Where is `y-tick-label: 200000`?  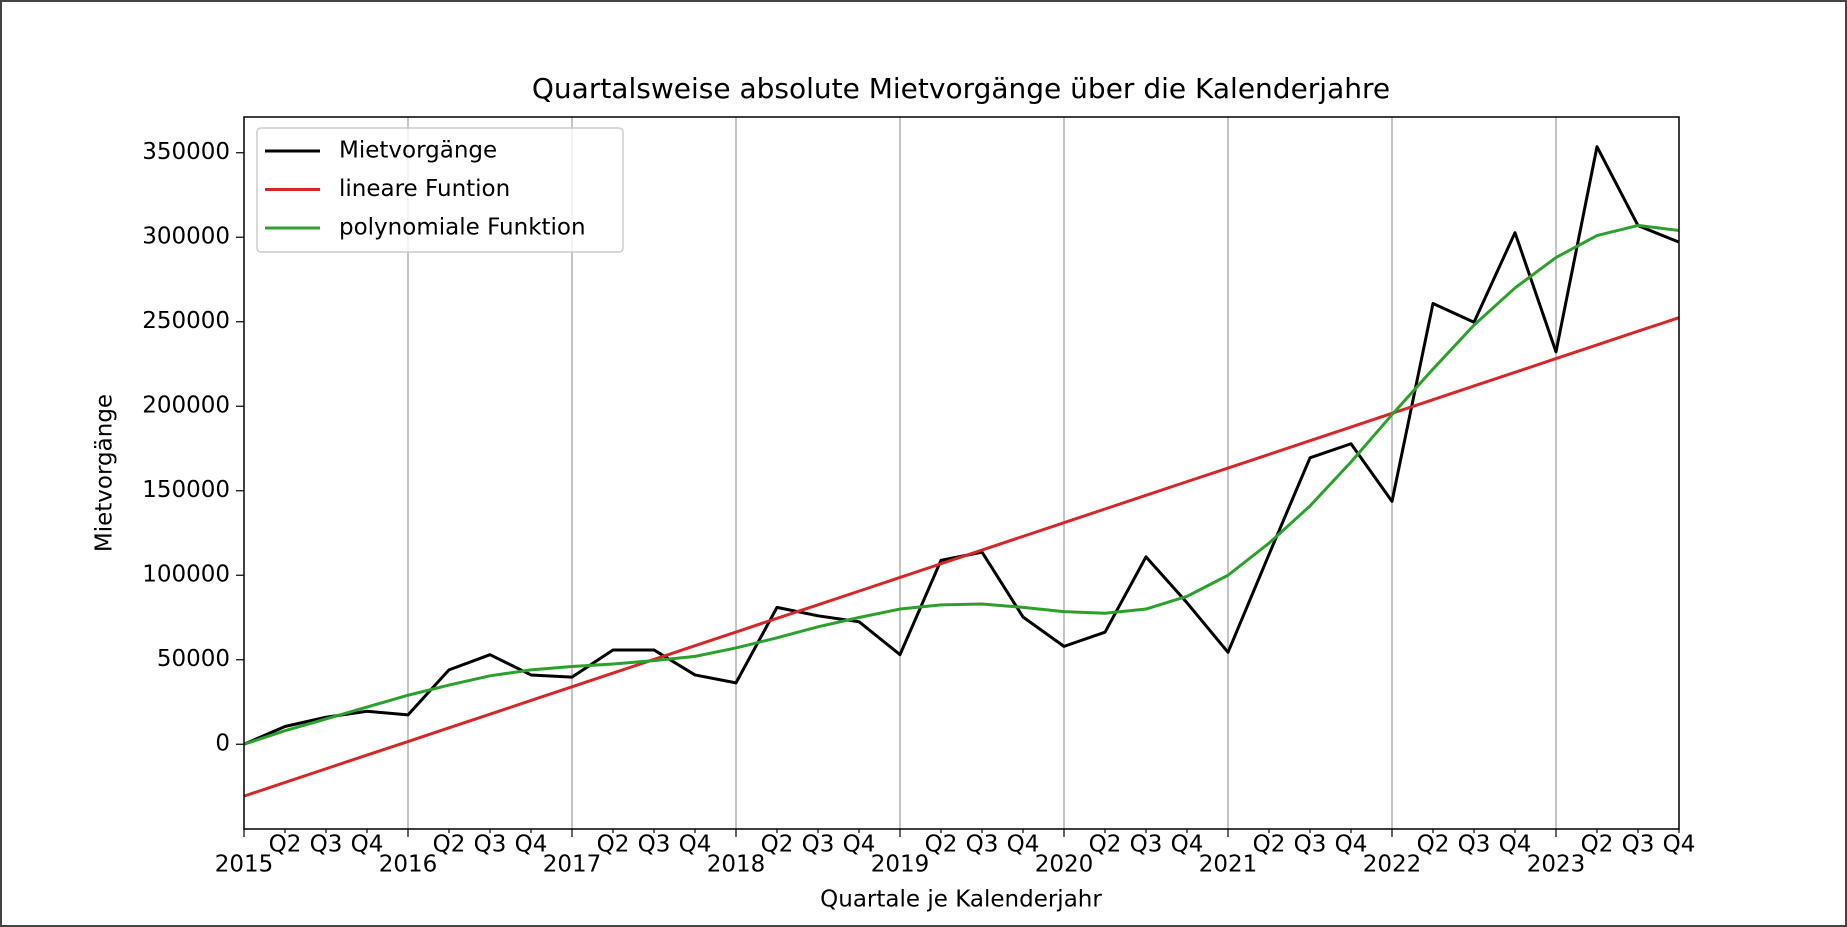
y-tick-label: 200000 is located at coordinates (186, 406).